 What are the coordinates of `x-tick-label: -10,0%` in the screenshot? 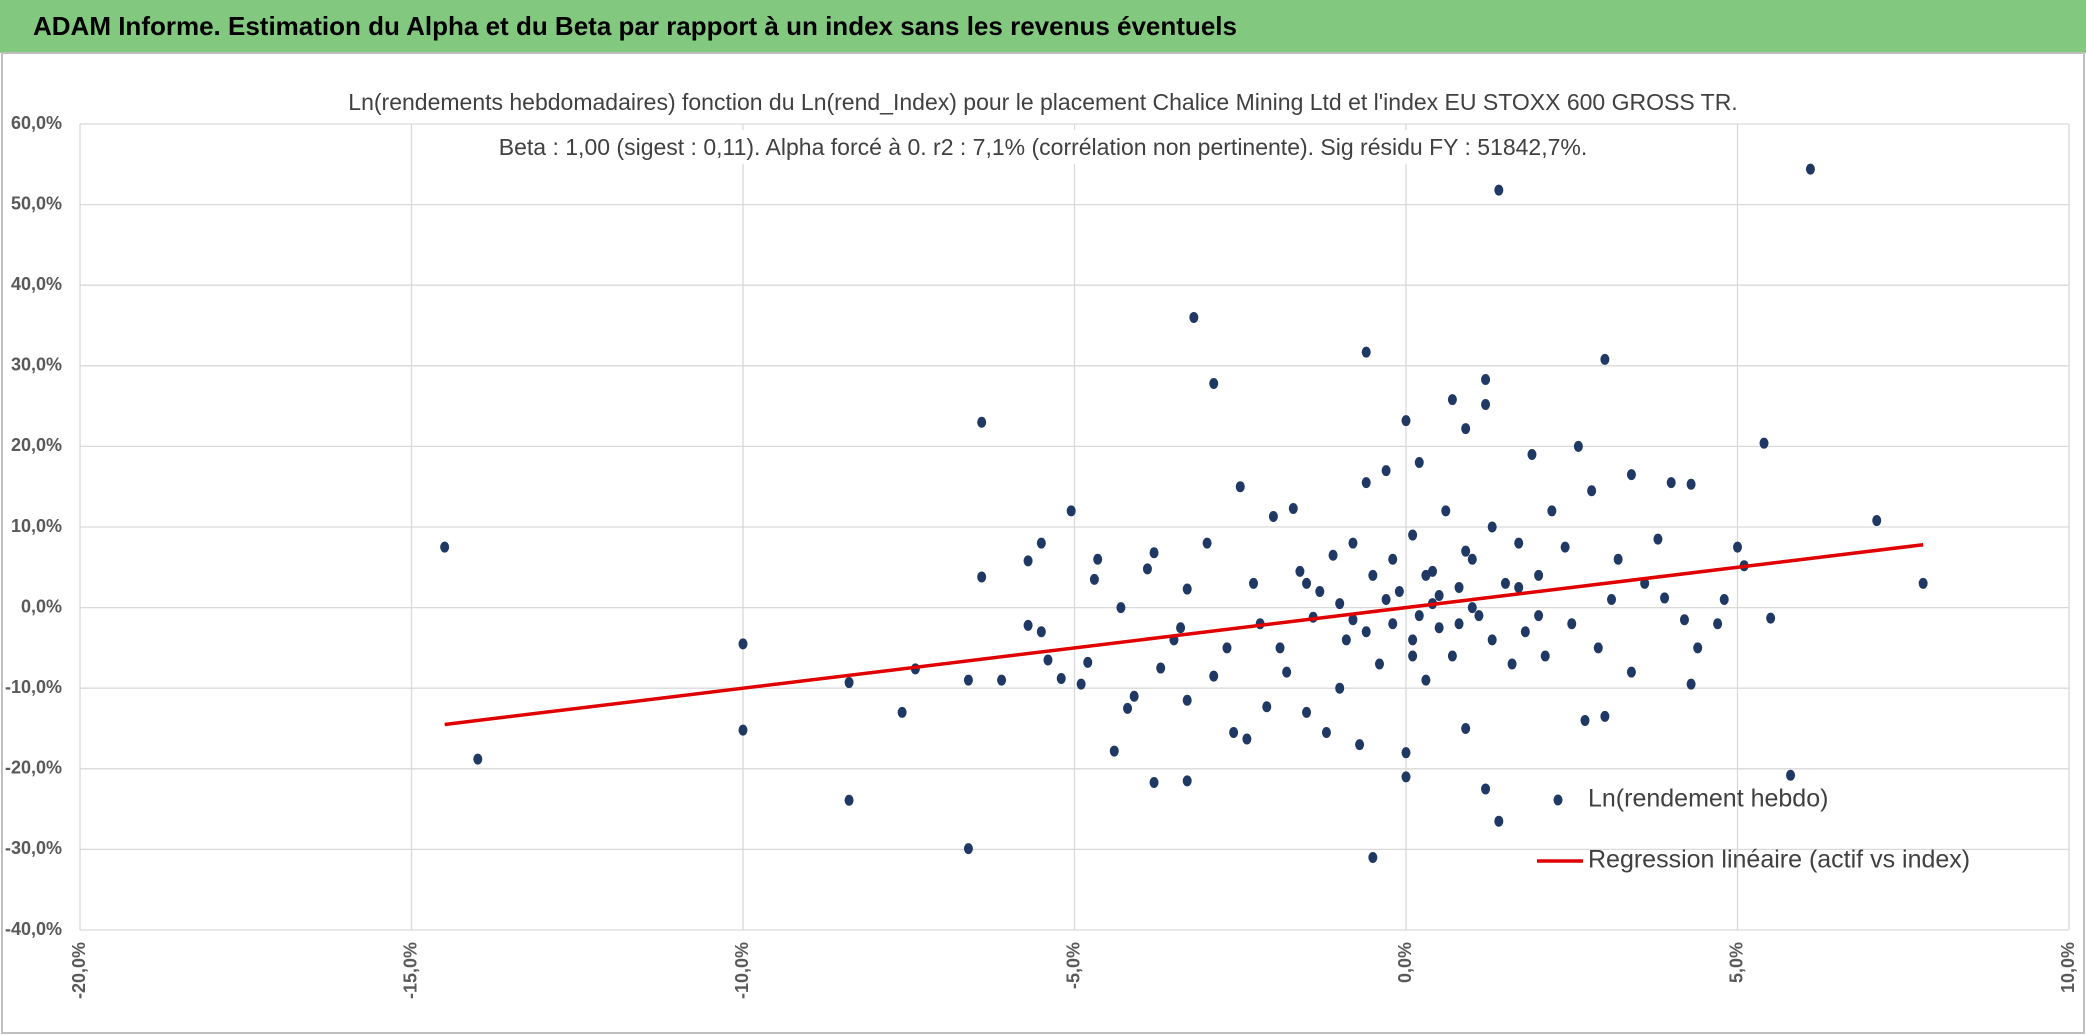 It's located at (742, 970).